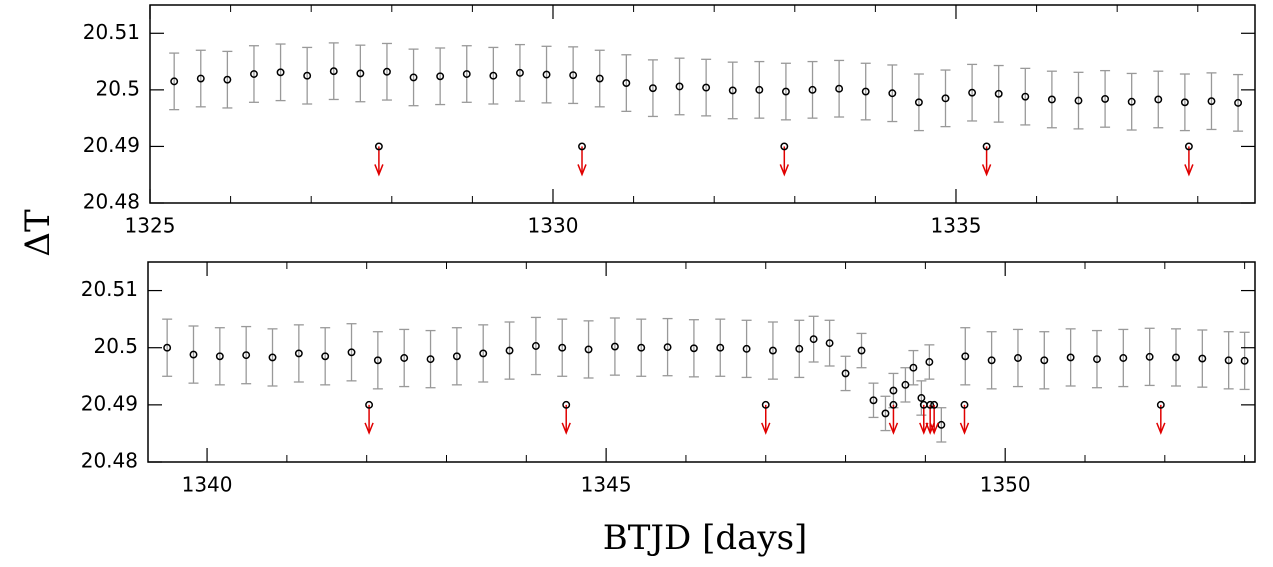  Describe the element at coordinates (1005, 485) in the screenshot. I see `x-tick-label: 1350` at that location.